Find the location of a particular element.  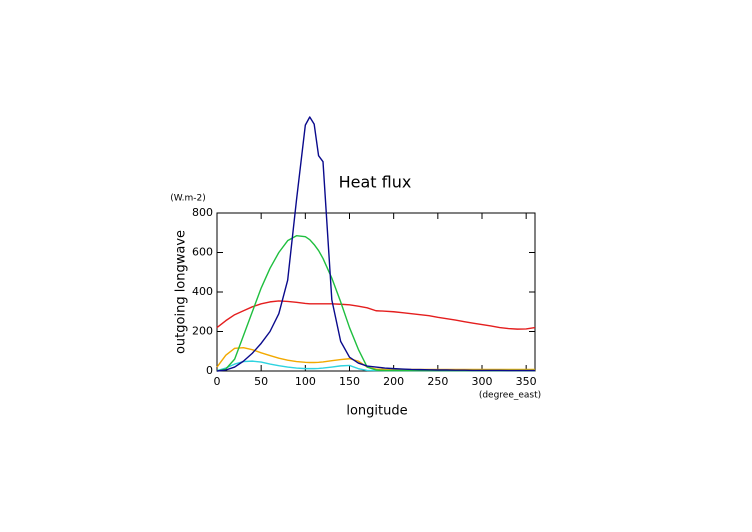

x-tick-label: 250 is located at coordinates (437, 381).